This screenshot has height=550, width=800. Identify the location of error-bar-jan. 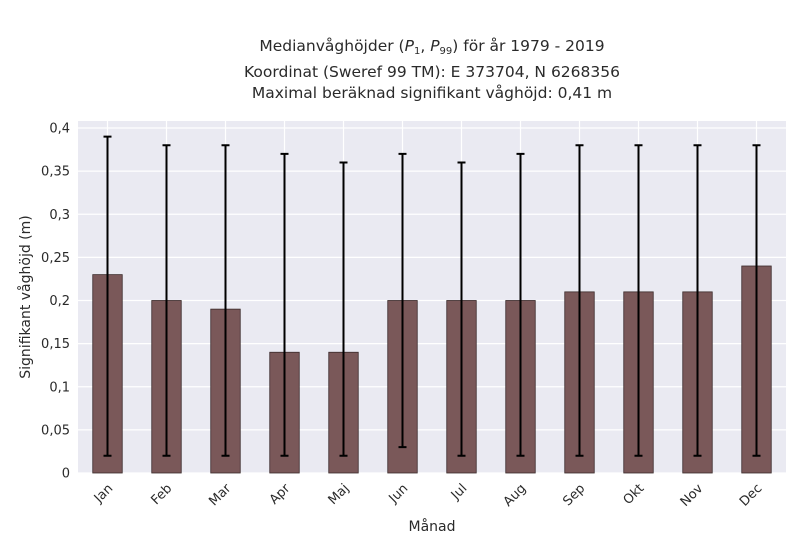
(107, 296).